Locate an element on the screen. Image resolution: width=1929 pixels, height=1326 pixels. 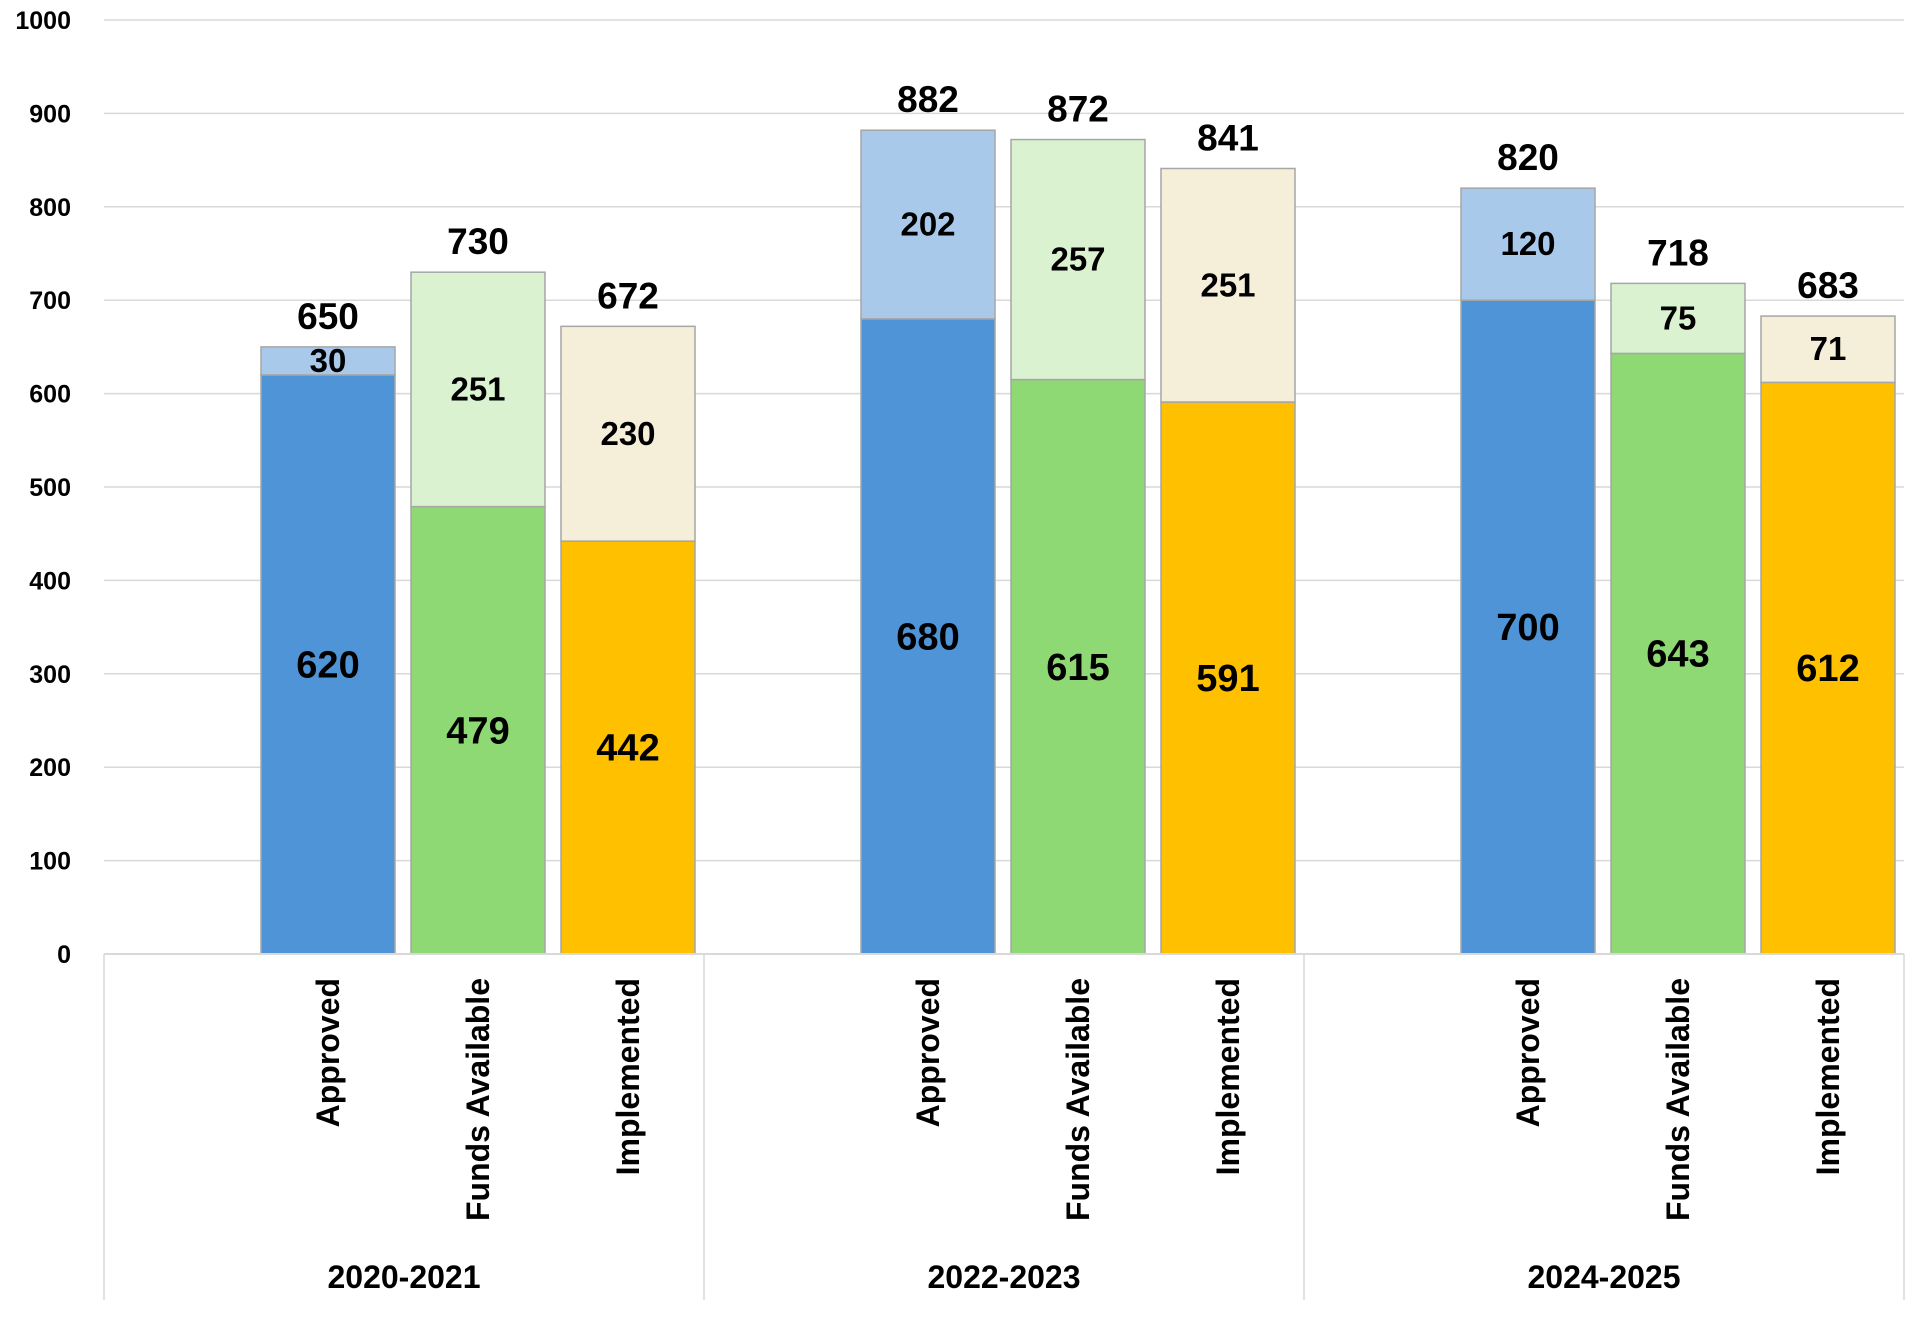
group-label: 2020-2021 is located at coordinates (403, 1277).